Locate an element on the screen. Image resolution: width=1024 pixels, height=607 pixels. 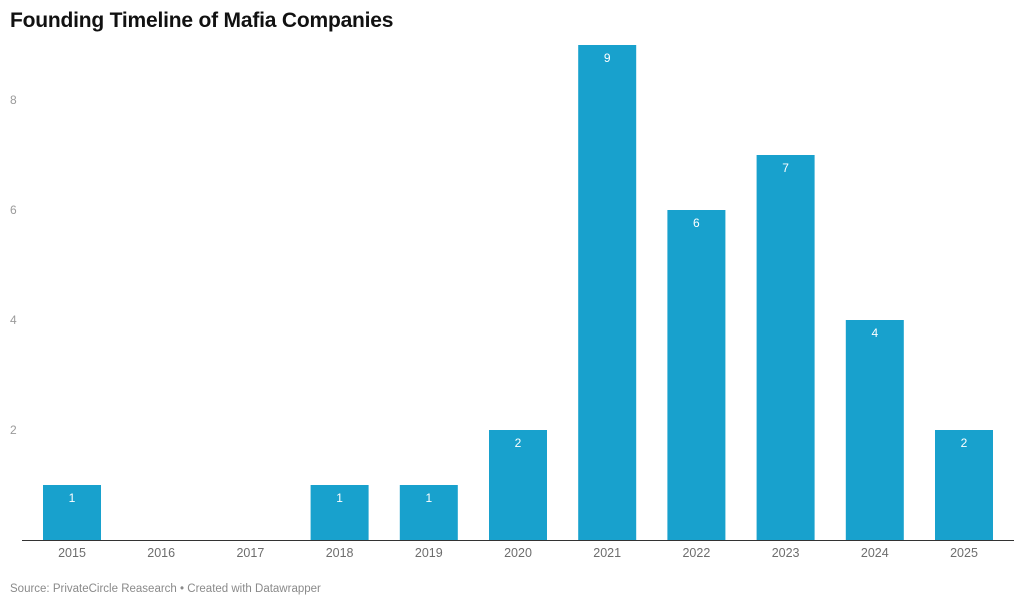
x-tick-label: 2024 is located at coordinates (875, 553).